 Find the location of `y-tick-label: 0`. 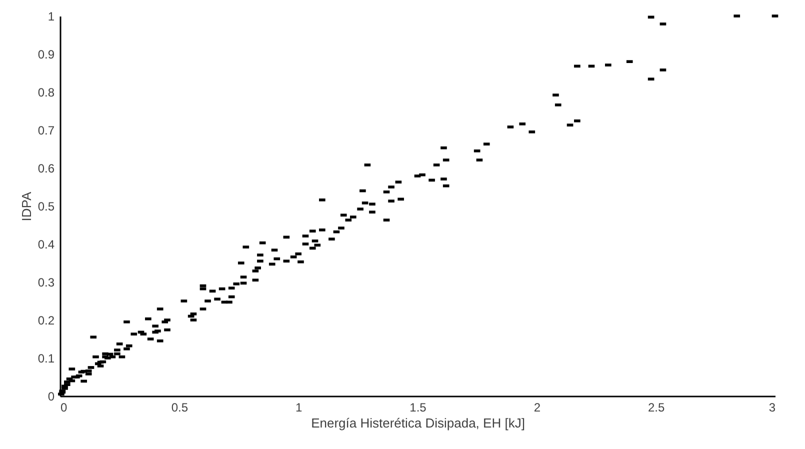

y-tick-label: 0 is located at coordinates (51, 397).